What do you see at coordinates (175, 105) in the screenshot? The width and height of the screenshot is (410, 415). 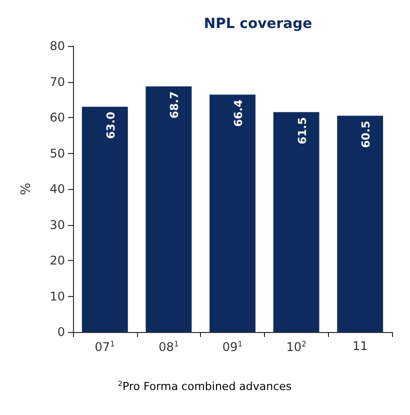 I see `data-label: 68.7` at bounding box center [175, 105].